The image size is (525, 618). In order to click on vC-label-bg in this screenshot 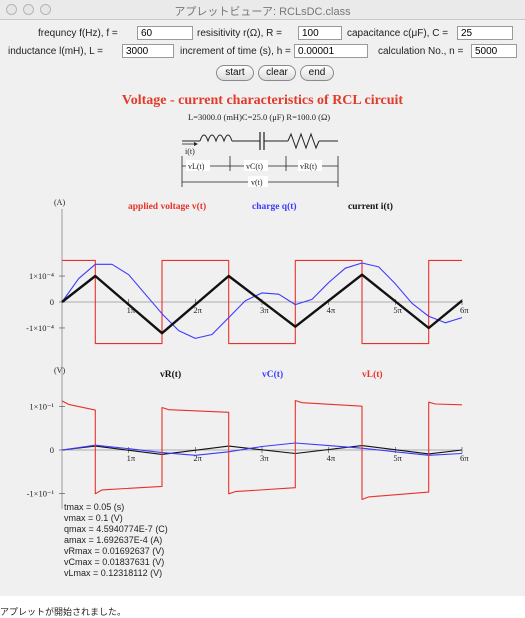, I will do `click(256, 165)`.